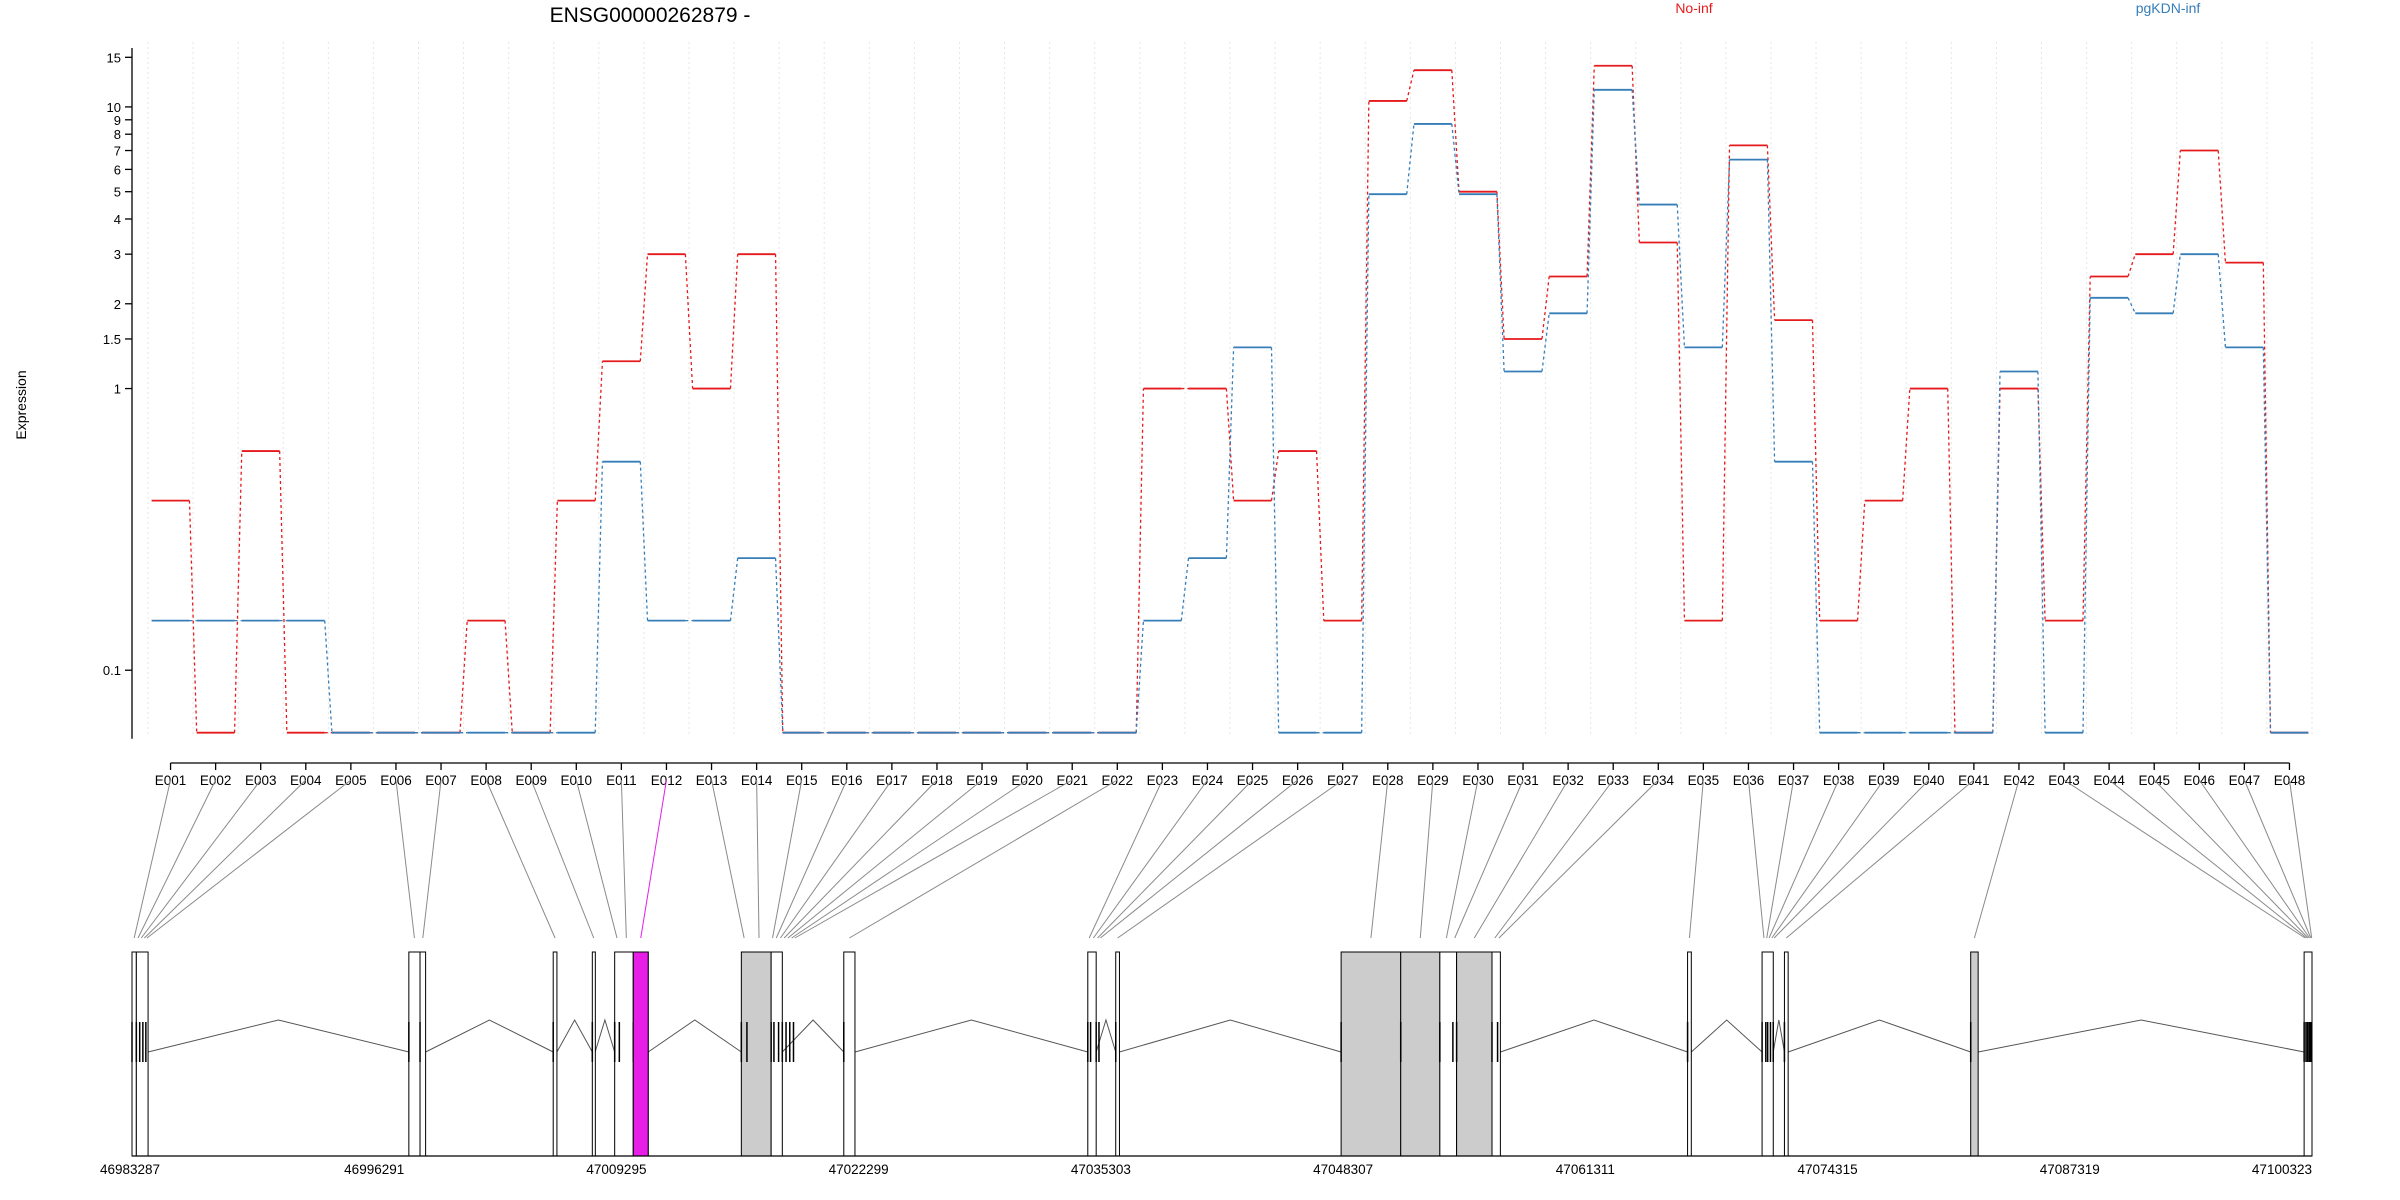  What do you see at coordinates (1693, 8) in the screenshot?
I see `legend-no-inf: No-inf` at bounding box center [1693, 8].